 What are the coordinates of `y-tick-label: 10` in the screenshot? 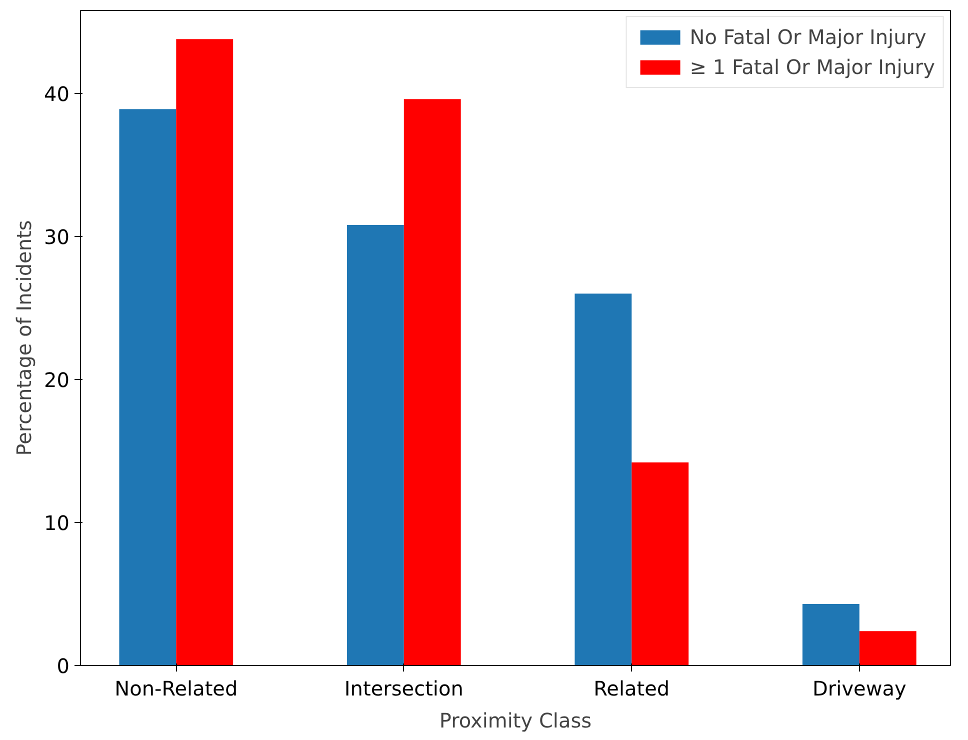 It's located at (57, 522).